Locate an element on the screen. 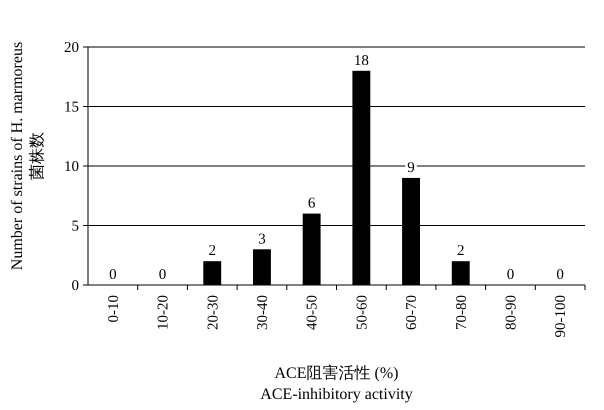  data-label: 18 is located at coordinates (361, 60).